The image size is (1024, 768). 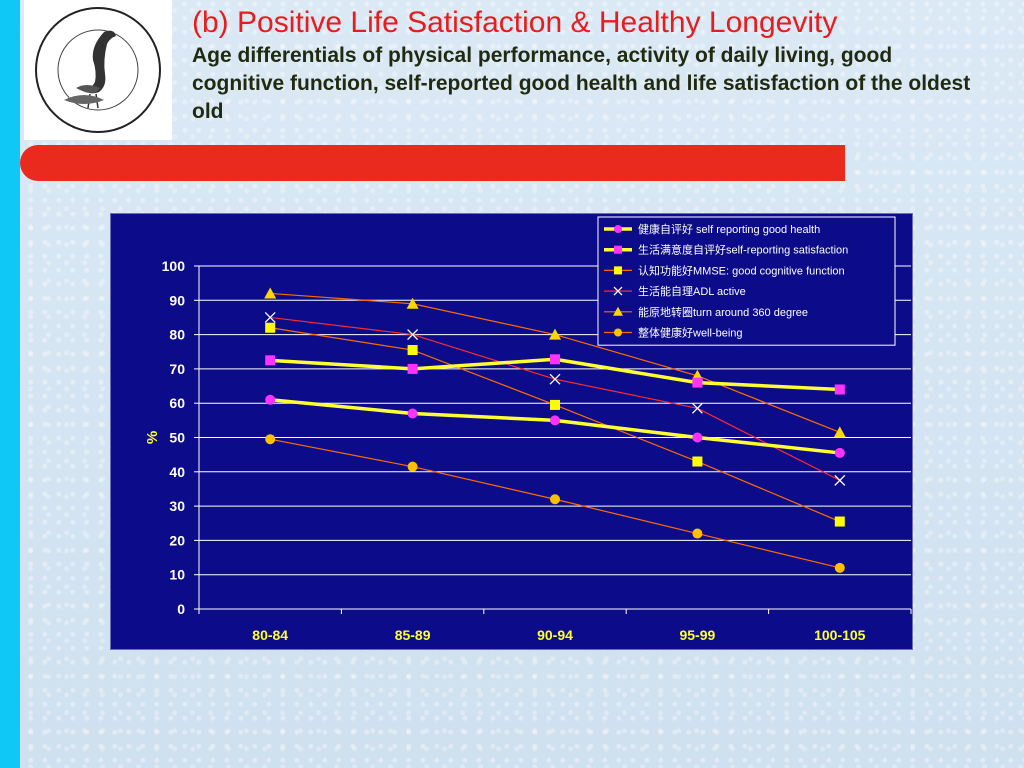 I want to click on left-accent-bar, so click(x=10, y=384).